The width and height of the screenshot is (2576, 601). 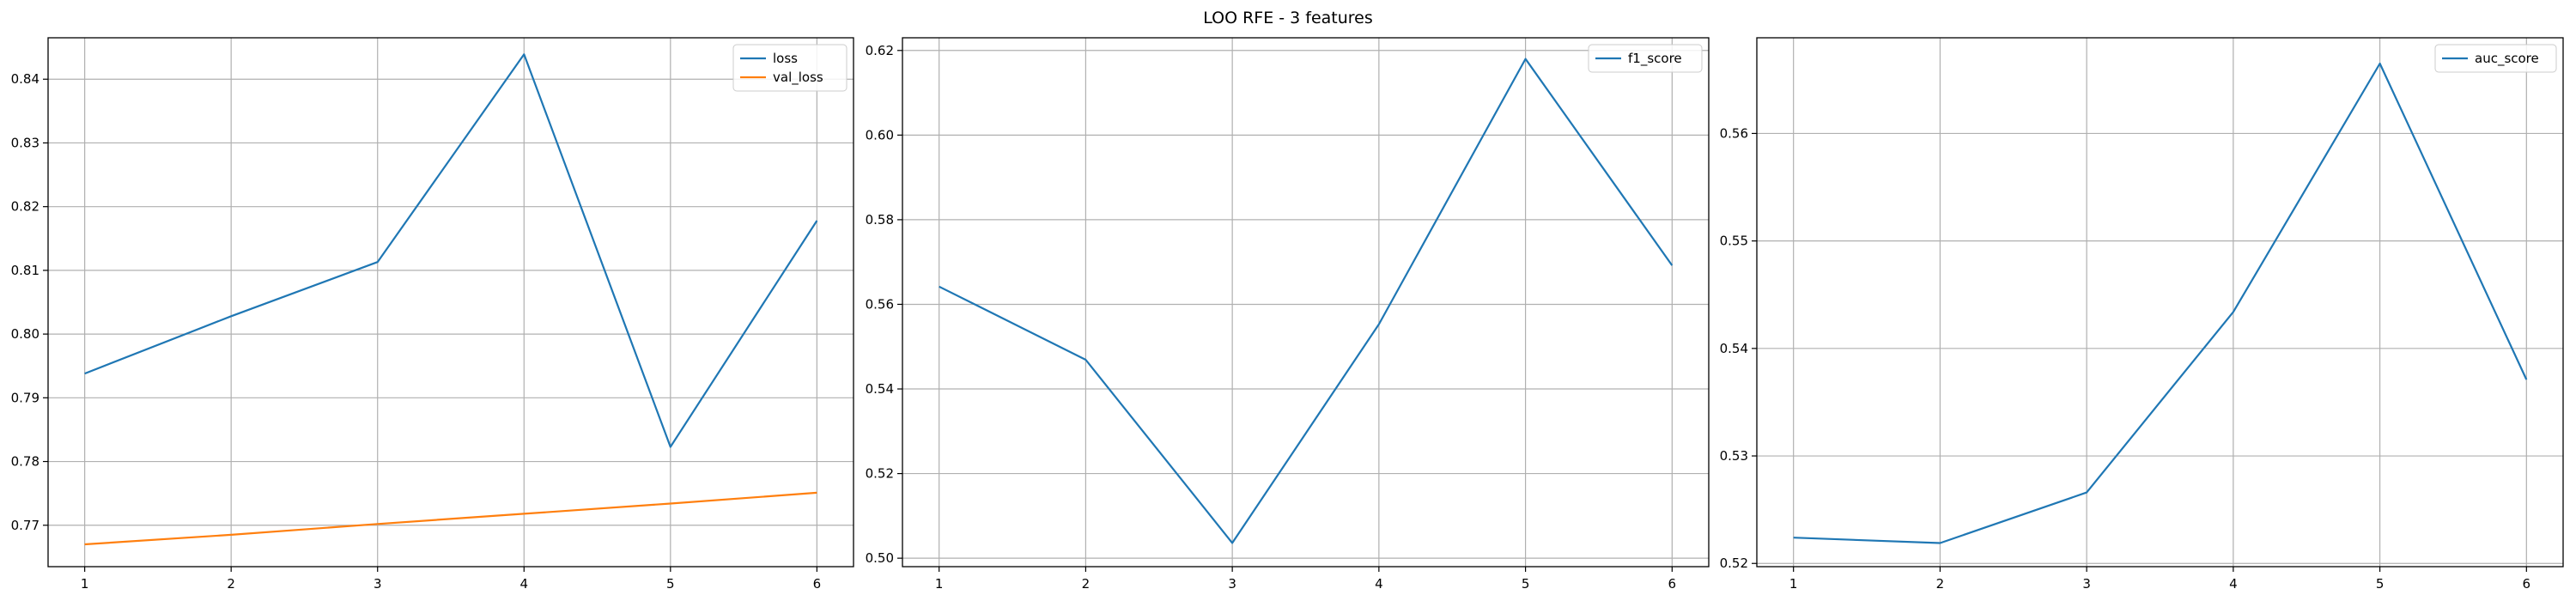 I want to click on y-tick-label: 0.81, so click(x=25, y=270).